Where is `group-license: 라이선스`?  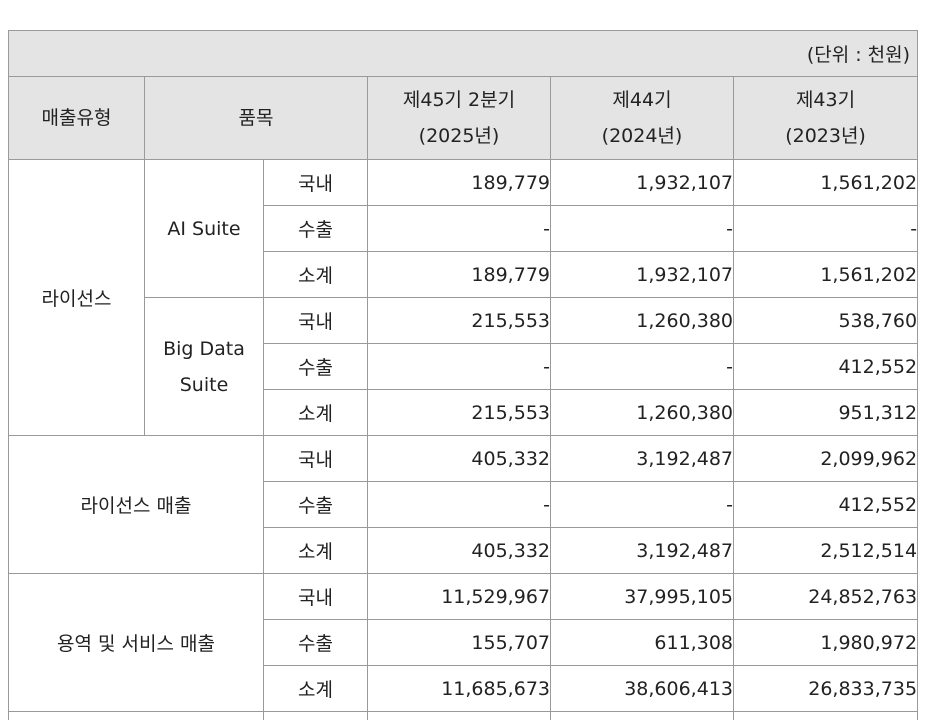 group-license: 라이선스 is located at coordinates (77, 298).